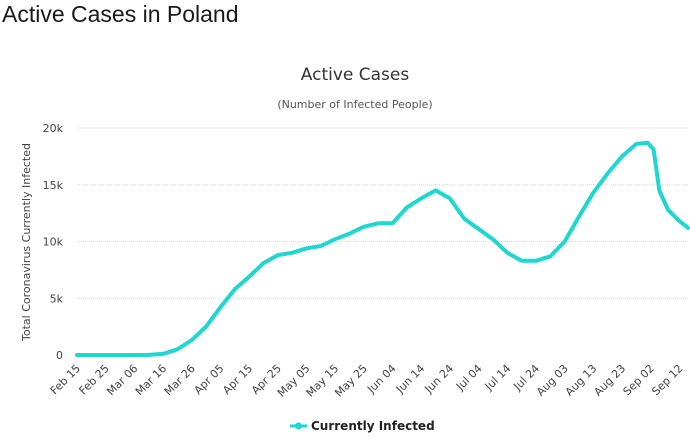 This screenshot has width=690, height=439. I want to click on legend-label: Currently Infected, so click(373, 426).